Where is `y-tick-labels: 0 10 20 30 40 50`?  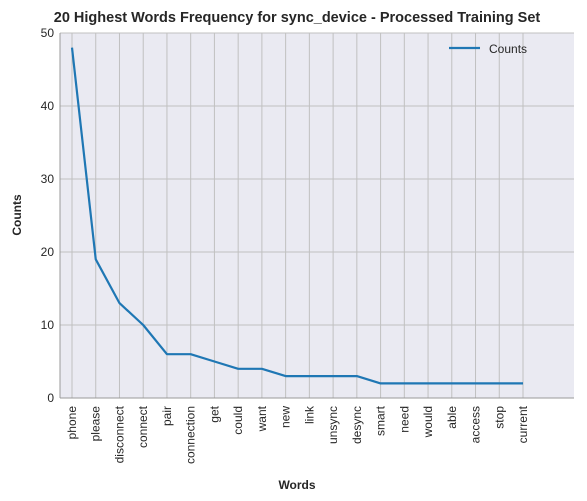
y-tick-labels: 0 10 20 30 40 50 is located at coordinates (48, 215).